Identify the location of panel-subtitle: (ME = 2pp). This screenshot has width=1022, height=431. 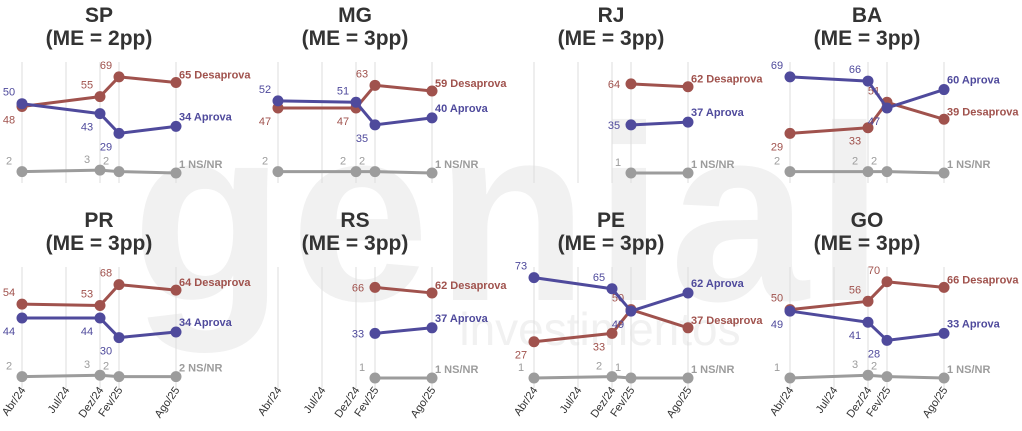
(99, 38).